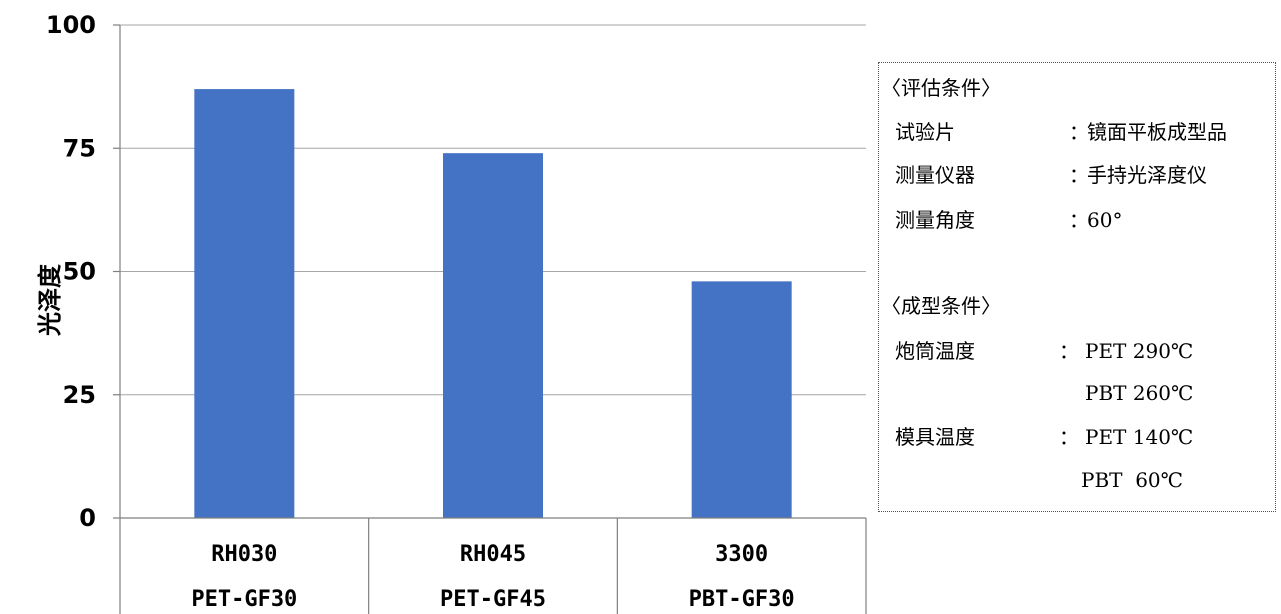  What do you see at coordinates (71, 25) in the screenshot?
I see `y-tick-label: 100` at bounding box center [71, 25].